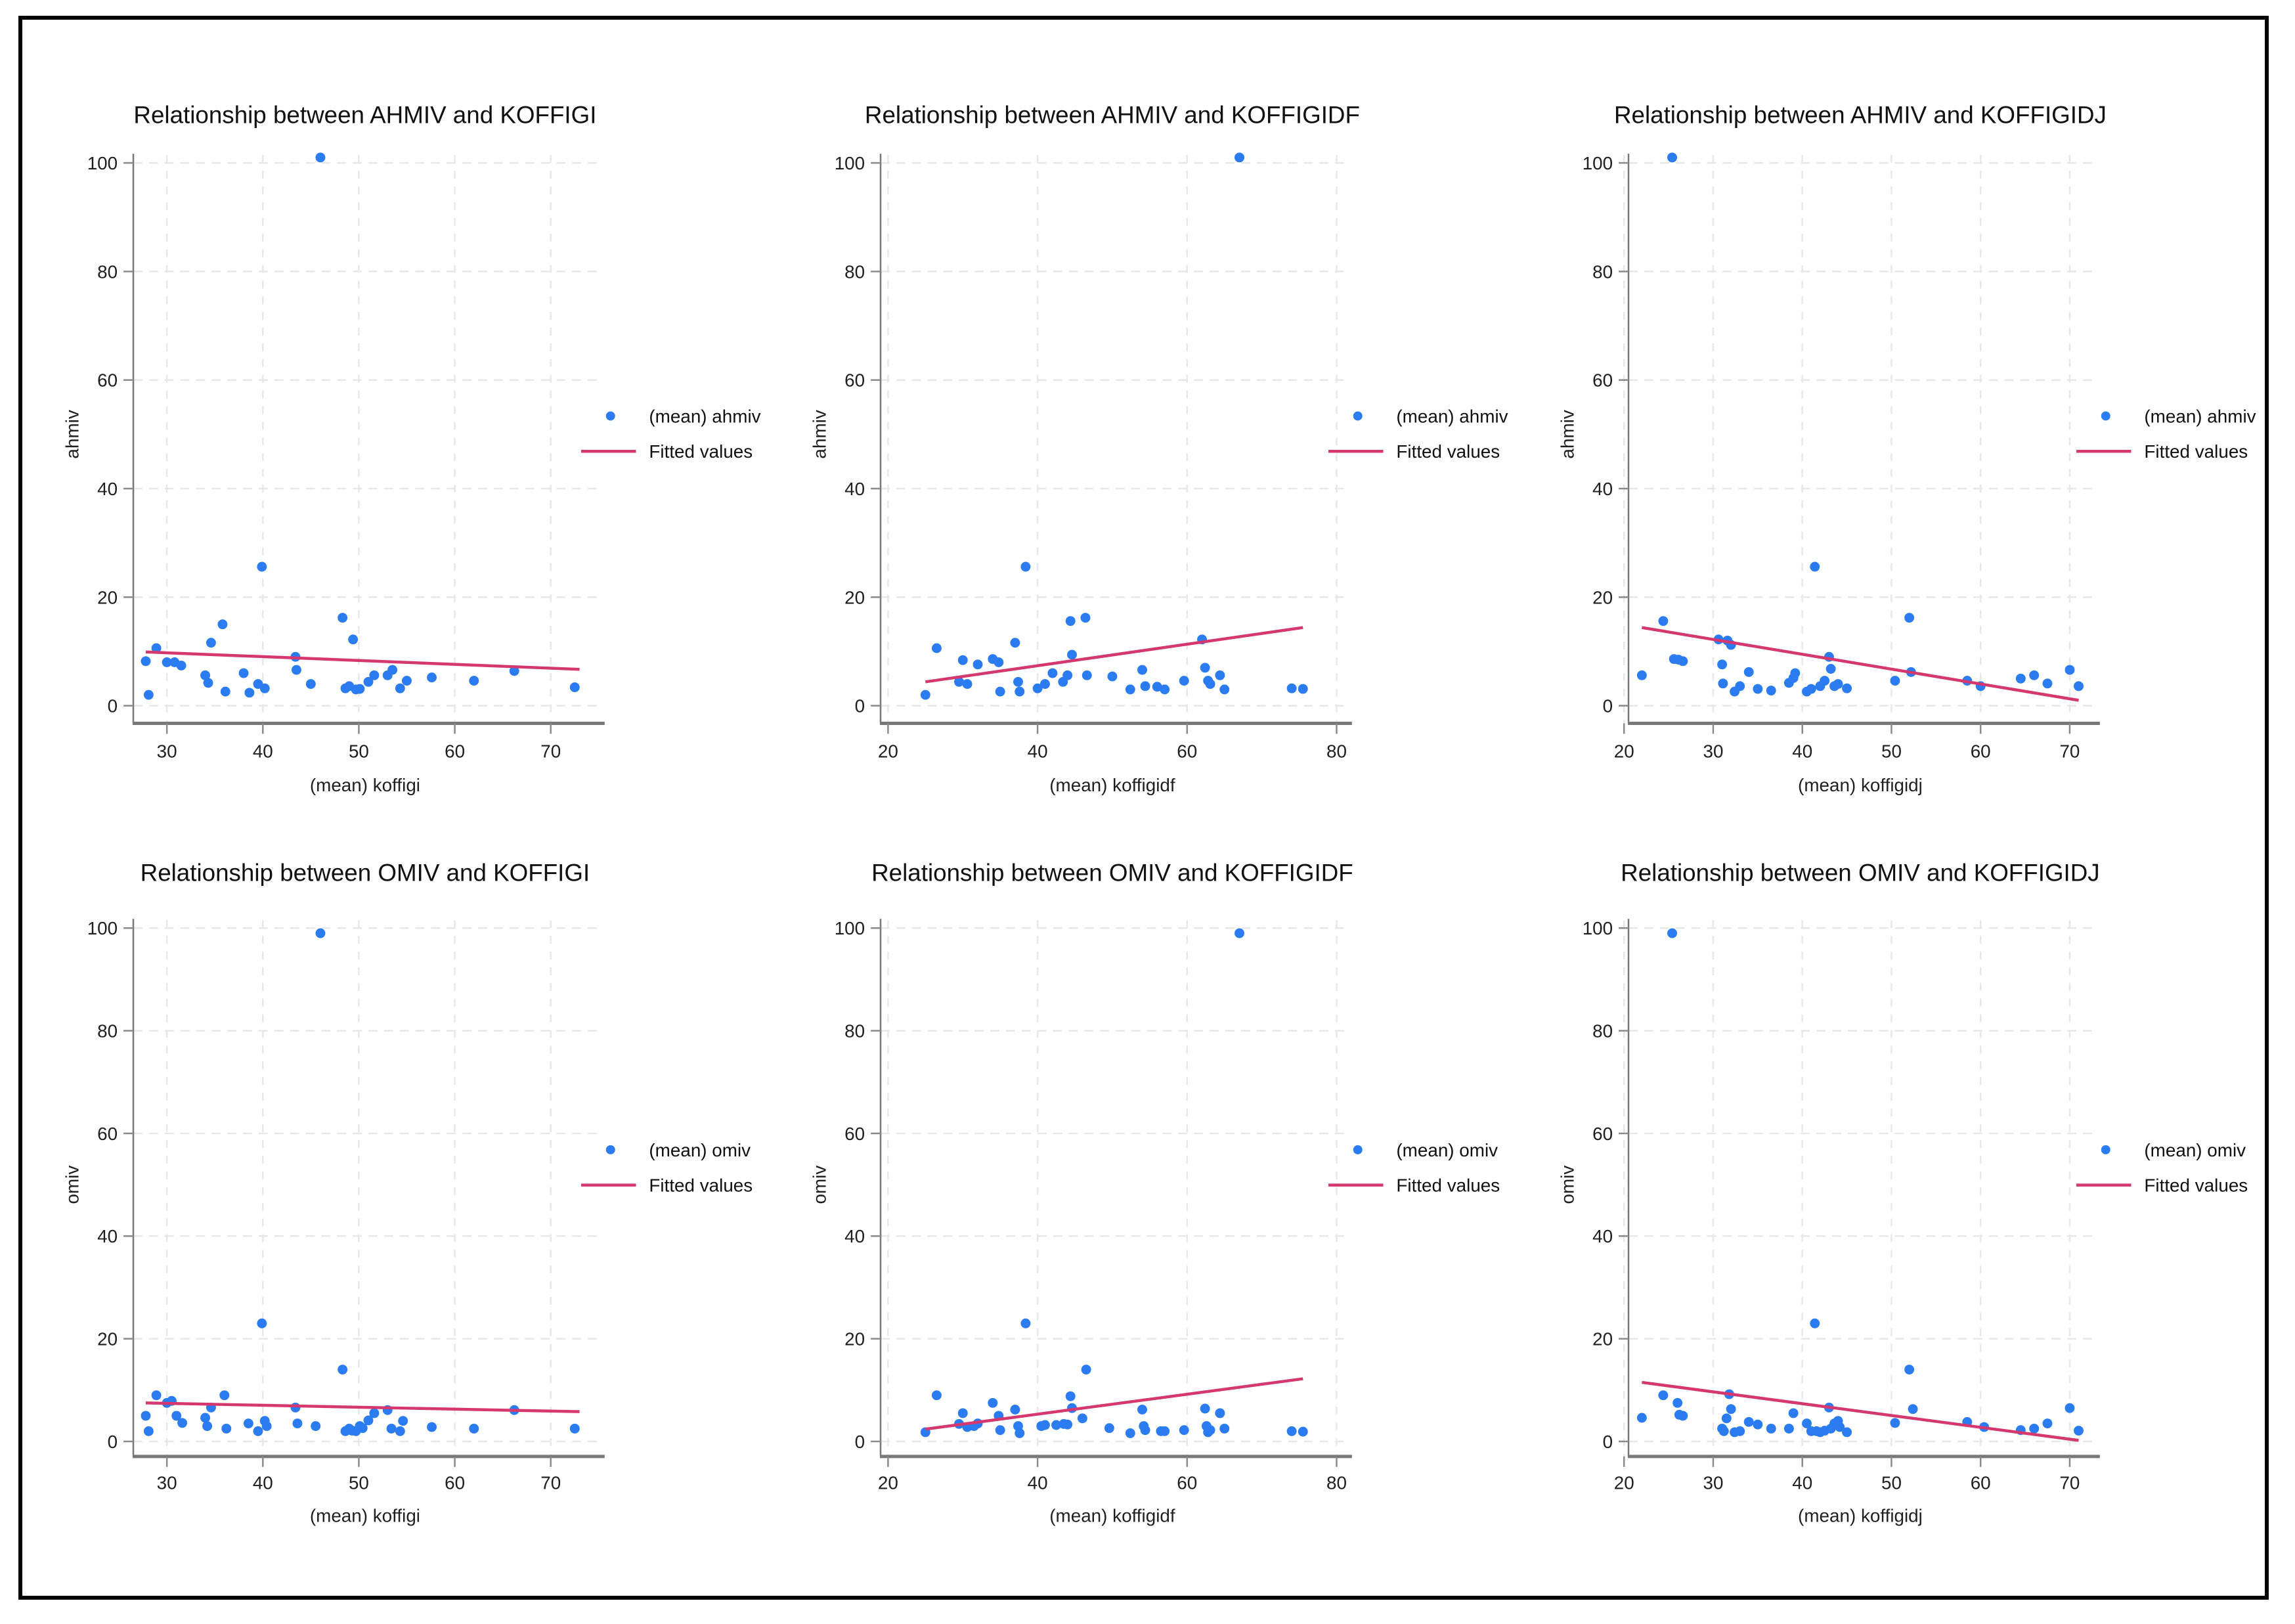  I want to click on legend-point-label: (mean) ahmiv, so click(1452, 416).